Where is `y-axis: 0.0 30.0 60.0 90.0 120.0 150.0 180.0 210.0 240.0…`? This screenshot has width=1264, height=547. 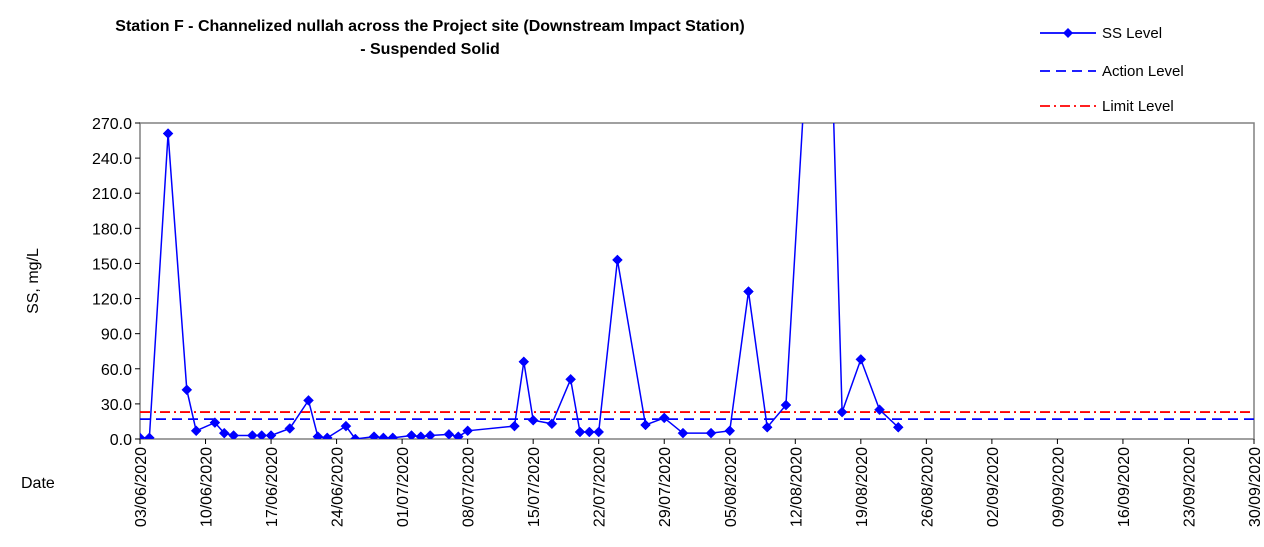
y-axis: 0.0 30.0 60.0 90.0 120.0 150.0 180.0 210.0 240.0… is located at coordinates (116, 282).